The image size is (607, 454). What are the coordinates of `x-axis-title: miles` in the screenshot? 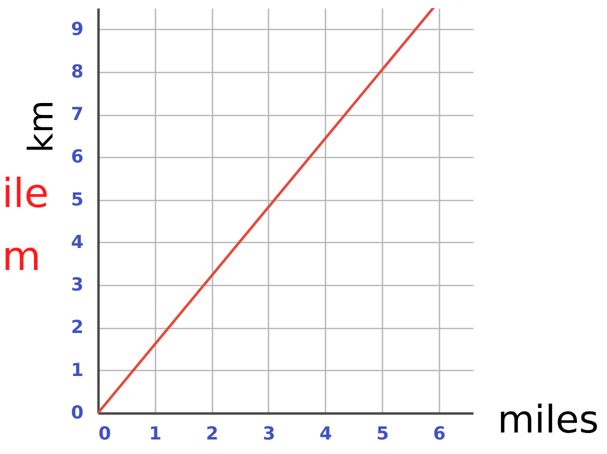 It's located at (548, 420).